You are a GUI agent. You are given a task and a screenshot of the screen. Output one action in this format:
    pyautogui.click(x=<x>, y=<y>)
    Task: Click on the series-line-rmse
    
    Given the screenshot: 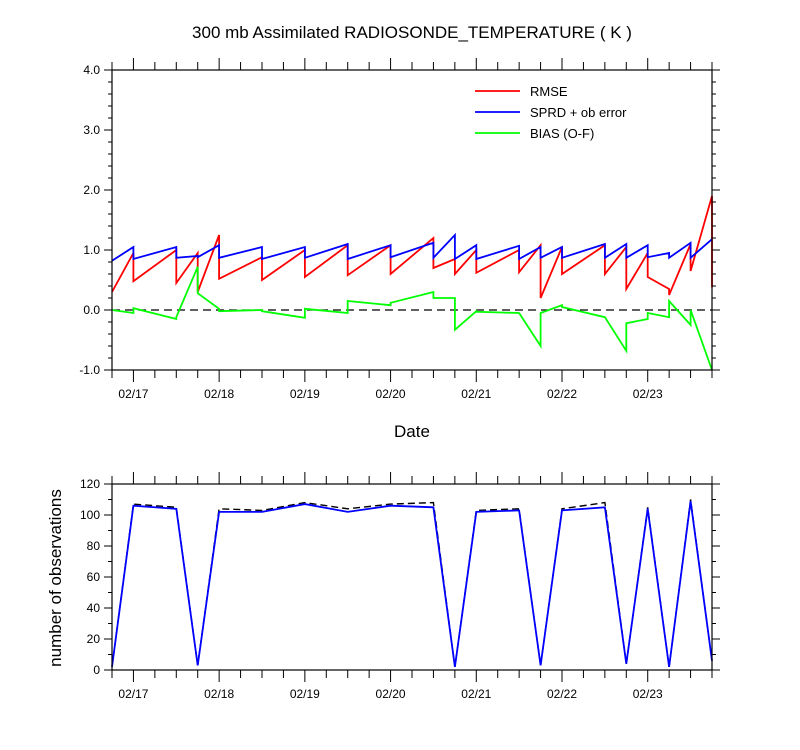 What is the action you would take?
    pyautogui.click(x=412, y=247)
    